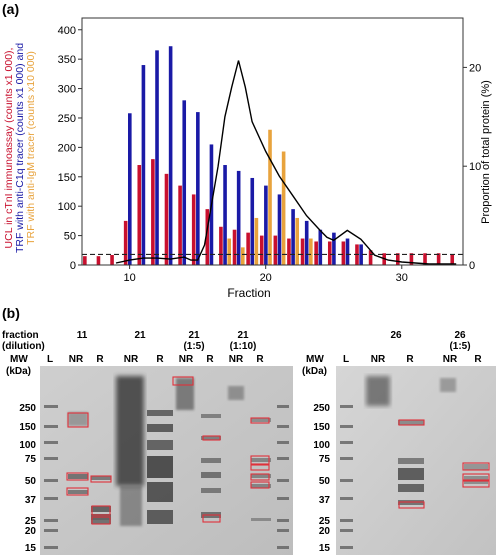  I want to click on mw-20: 20, so click(31, 531).